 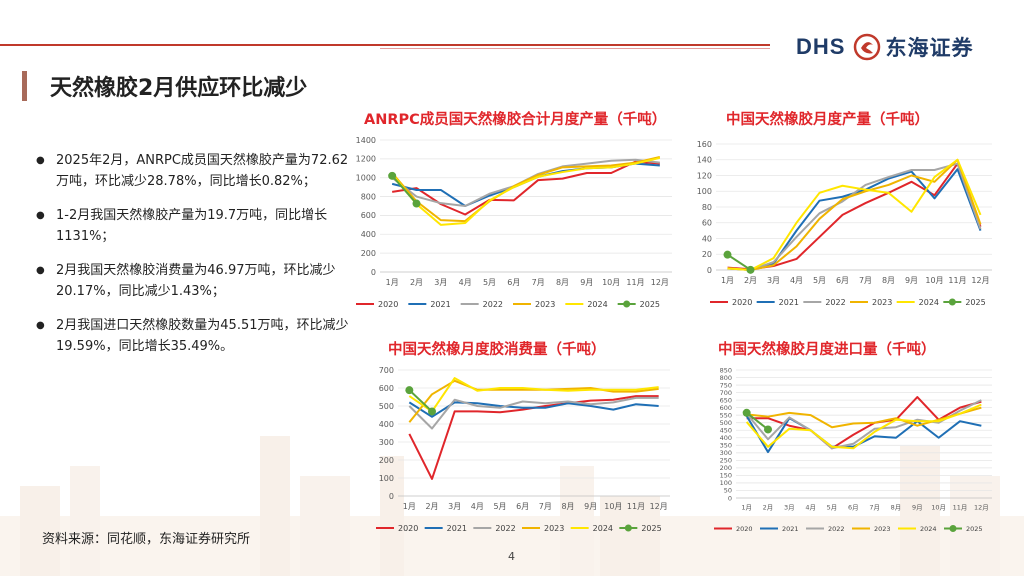 What do you see at coordinates (726, 378) in the screenshot?
I see `y-tick-label: 800` at bounding box center [726, 378].